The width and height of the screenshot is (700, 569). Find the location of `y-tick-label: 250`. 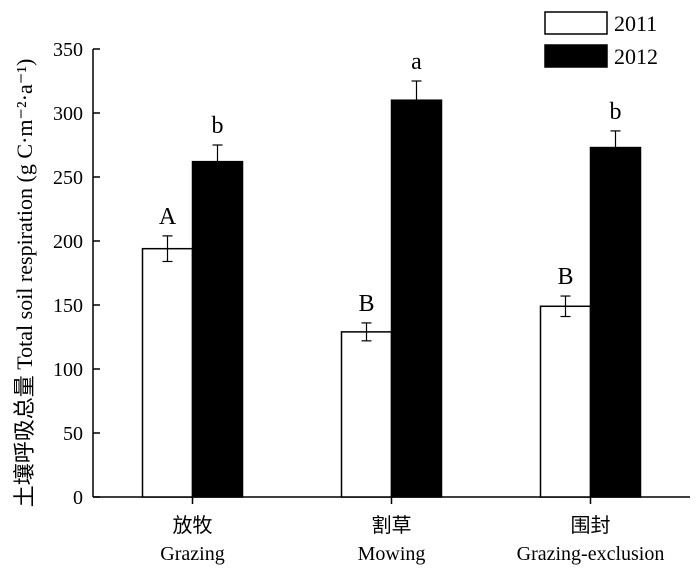

y-tick-label: 250 is located at coordinates (68, 178).